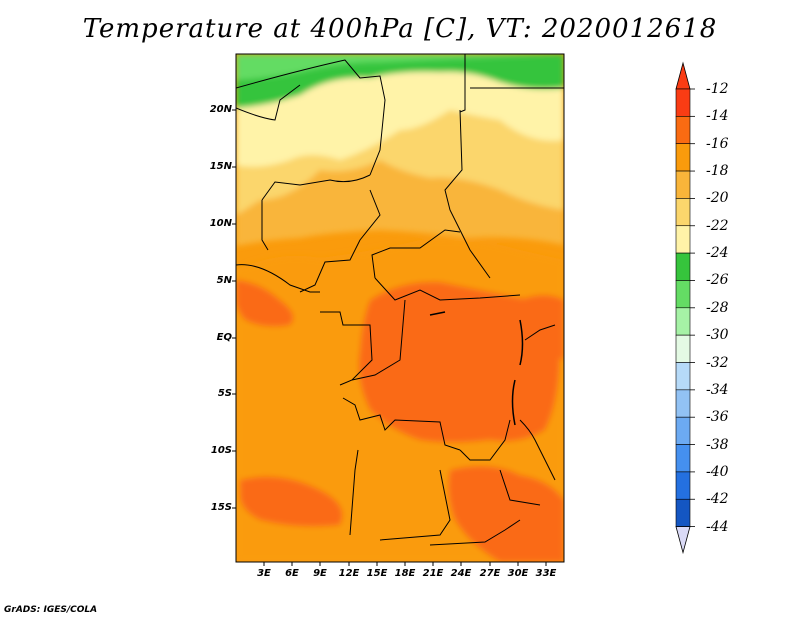  What do you see at coordinates (717, 444) in the screenshot?
I see `colorbar-label: -38` at bounding box center [717, 444].